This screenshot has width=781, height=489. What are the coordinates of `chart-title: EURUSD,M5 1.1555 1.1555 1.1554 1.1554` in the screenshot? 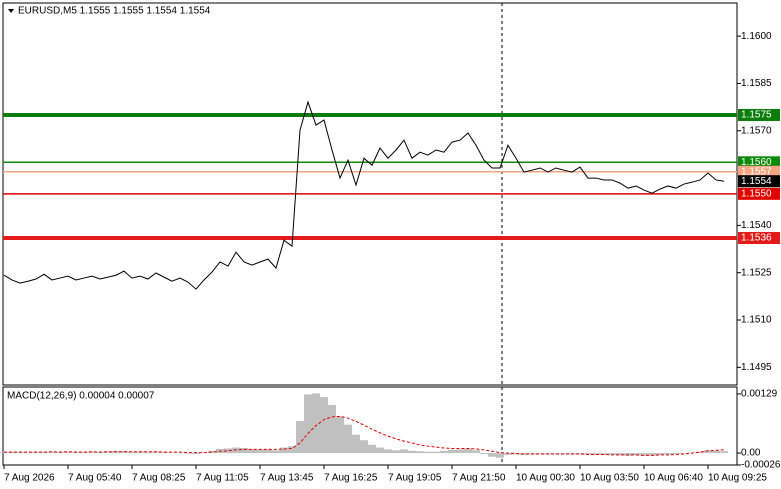 It's located at (114, 11).